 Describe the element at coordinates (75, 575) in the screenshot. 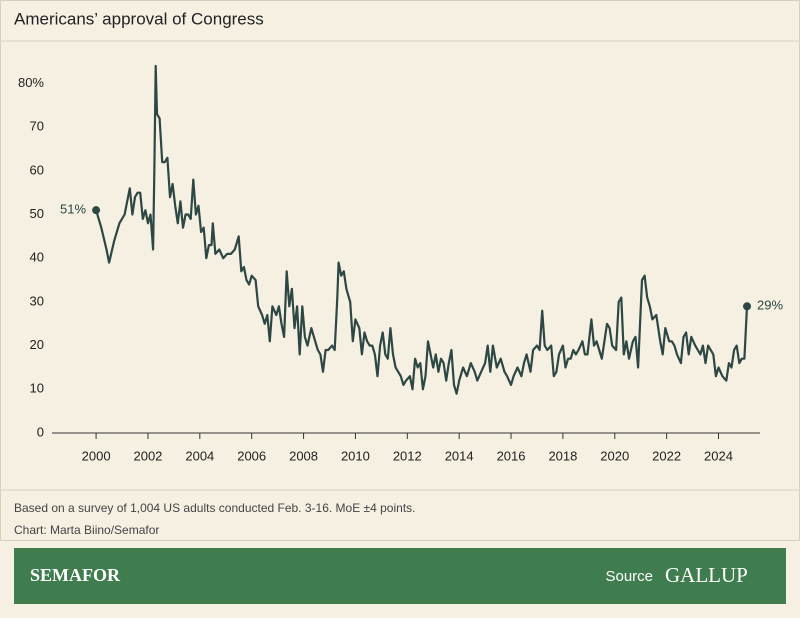

I see `brand: SEMAFOR` at that location.